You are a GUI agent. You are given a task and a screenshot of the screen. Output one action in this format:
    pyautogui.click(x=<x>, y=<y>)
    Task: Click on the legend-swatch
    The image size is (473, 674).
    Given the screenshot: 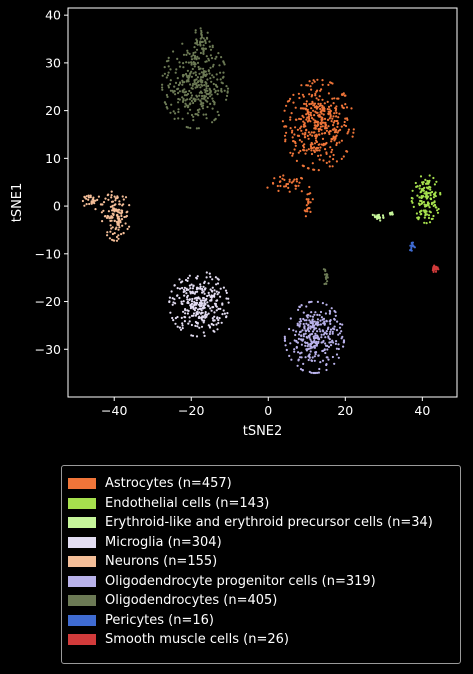 What is the action you would take?
    pyautogui.click(x=82, y=503)
    